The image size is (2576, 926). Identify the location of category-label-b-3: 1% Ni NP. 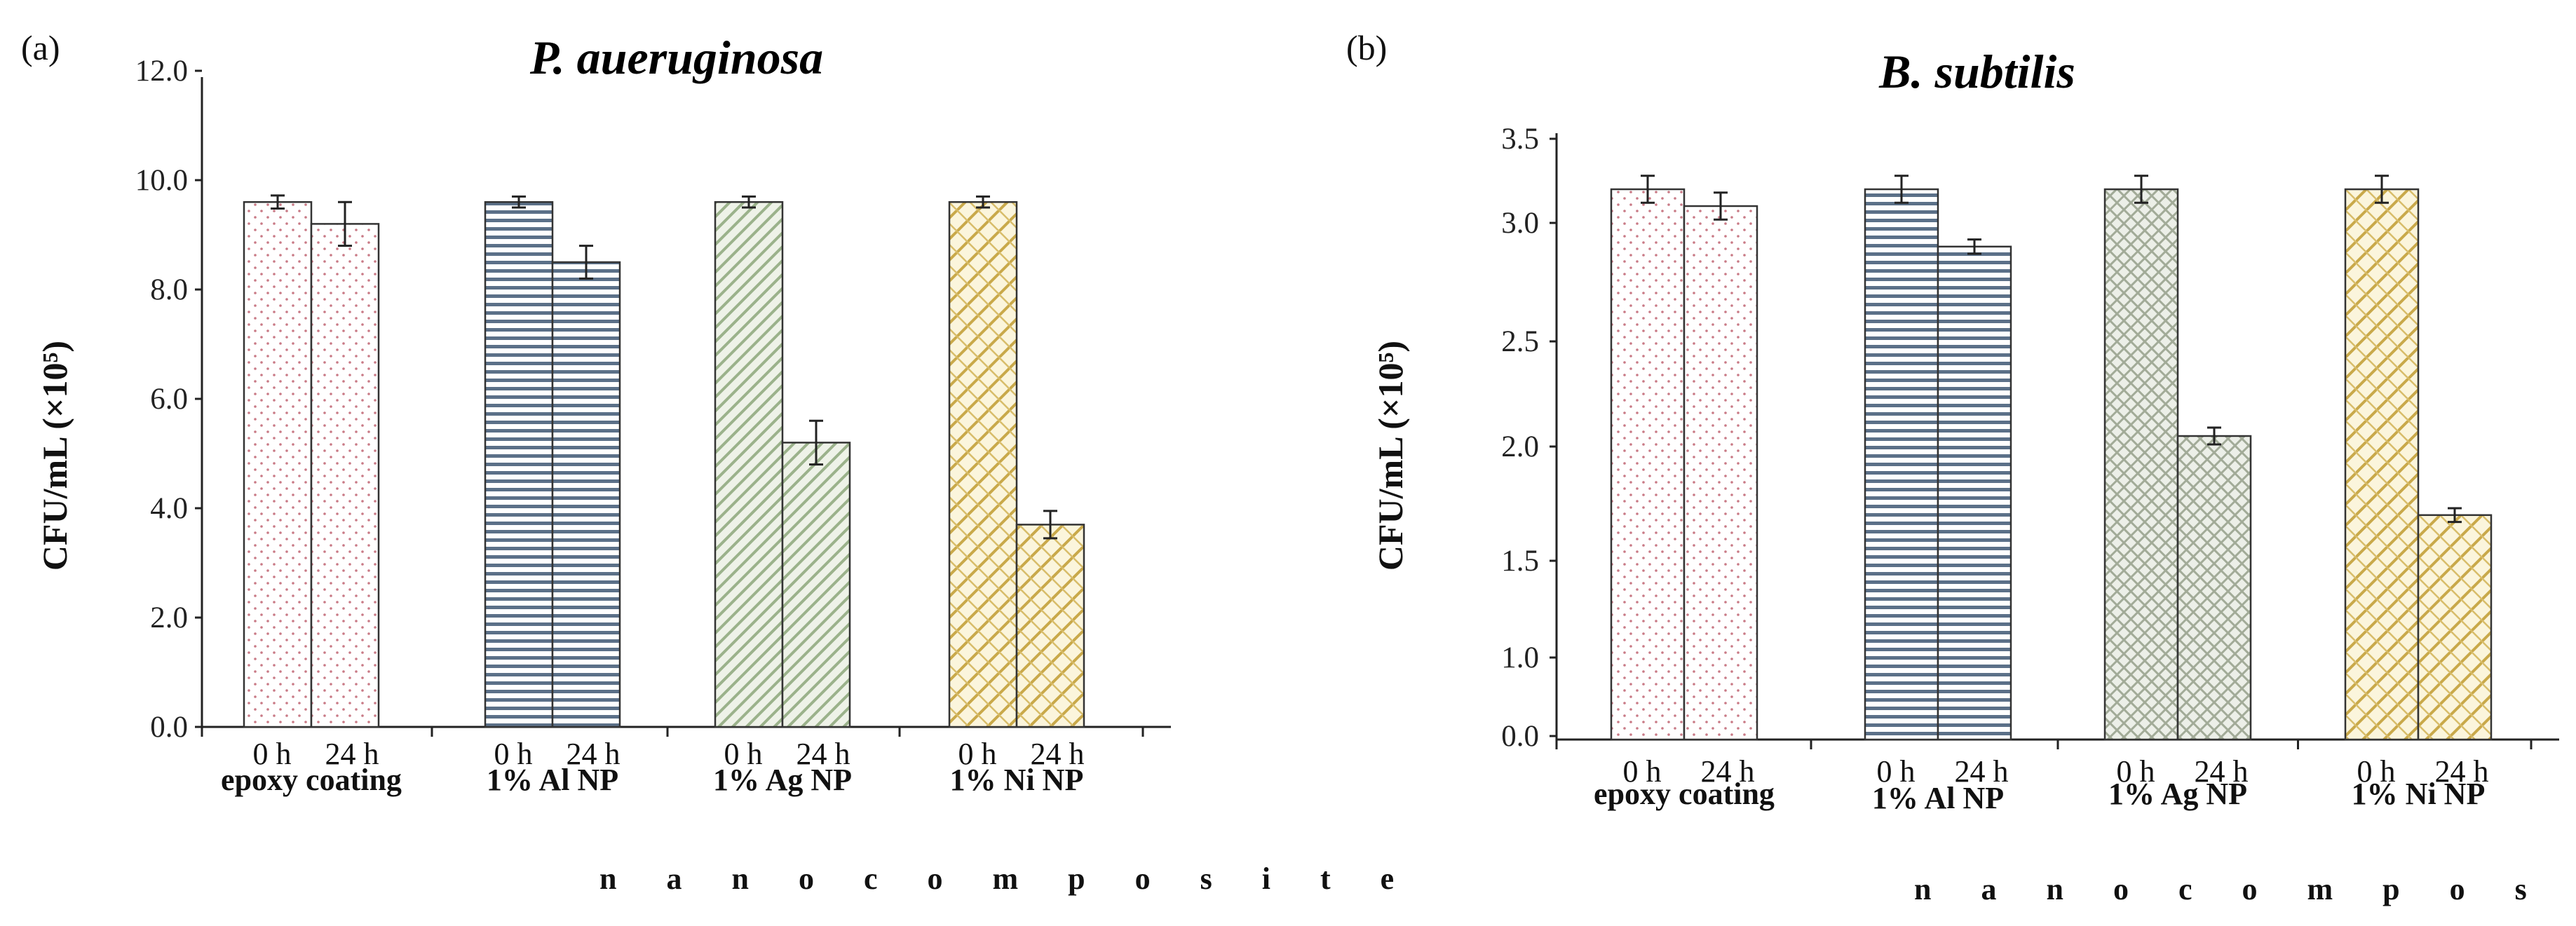
(2419, 794).